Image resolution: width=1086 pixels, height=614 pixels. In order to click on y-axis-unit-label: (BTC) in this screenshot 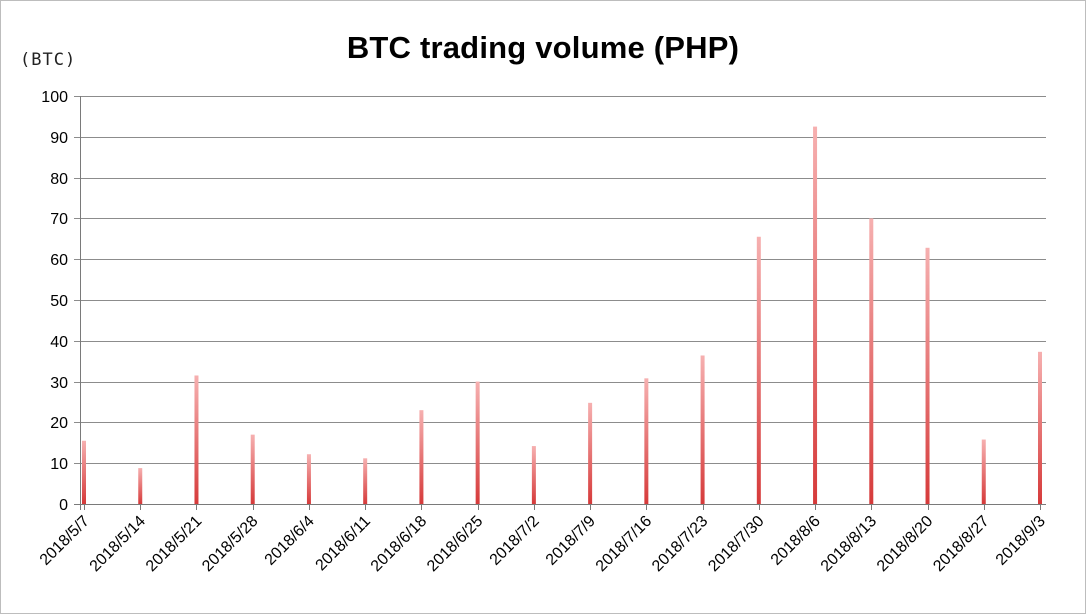, I will do `click(48, 60)`.